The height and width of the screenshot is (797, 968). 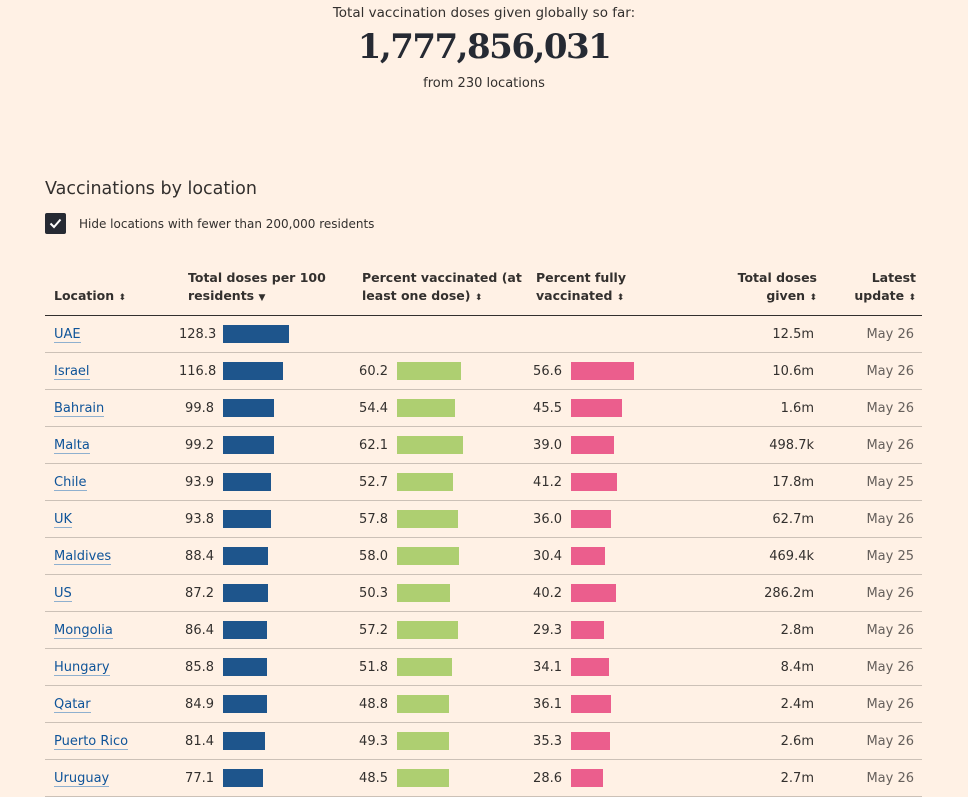 I want to click on header-location-label: Location, so click(x=84, y=295).